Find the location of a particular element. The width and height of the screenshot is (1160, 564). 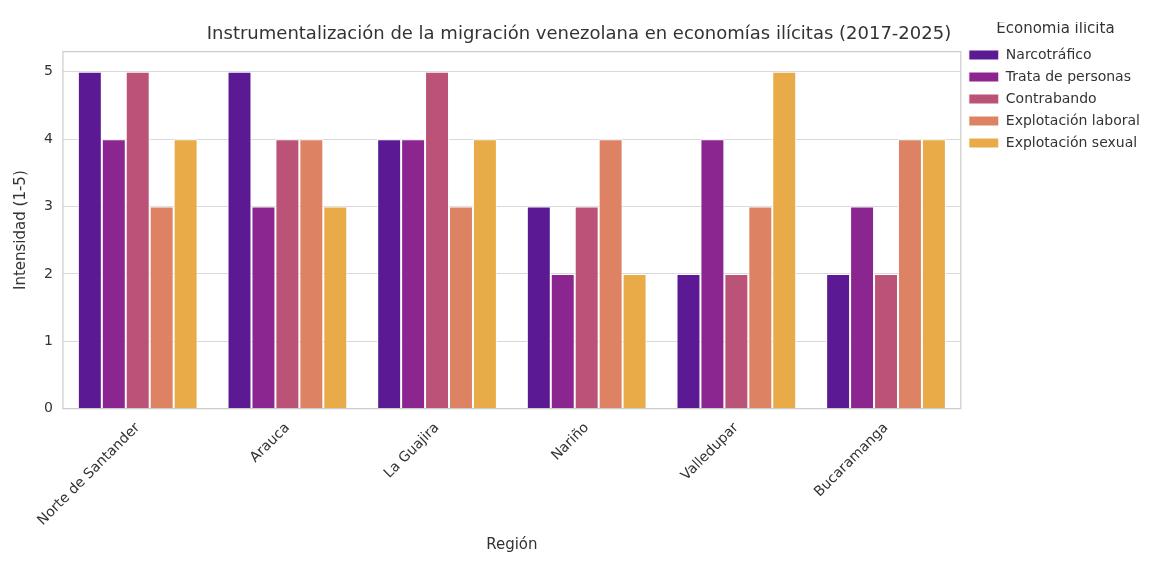

chart-title: Instrumentalización de la migración venezolana en economías ilícitas (2017-2025) is located at coordinates (579, 33).